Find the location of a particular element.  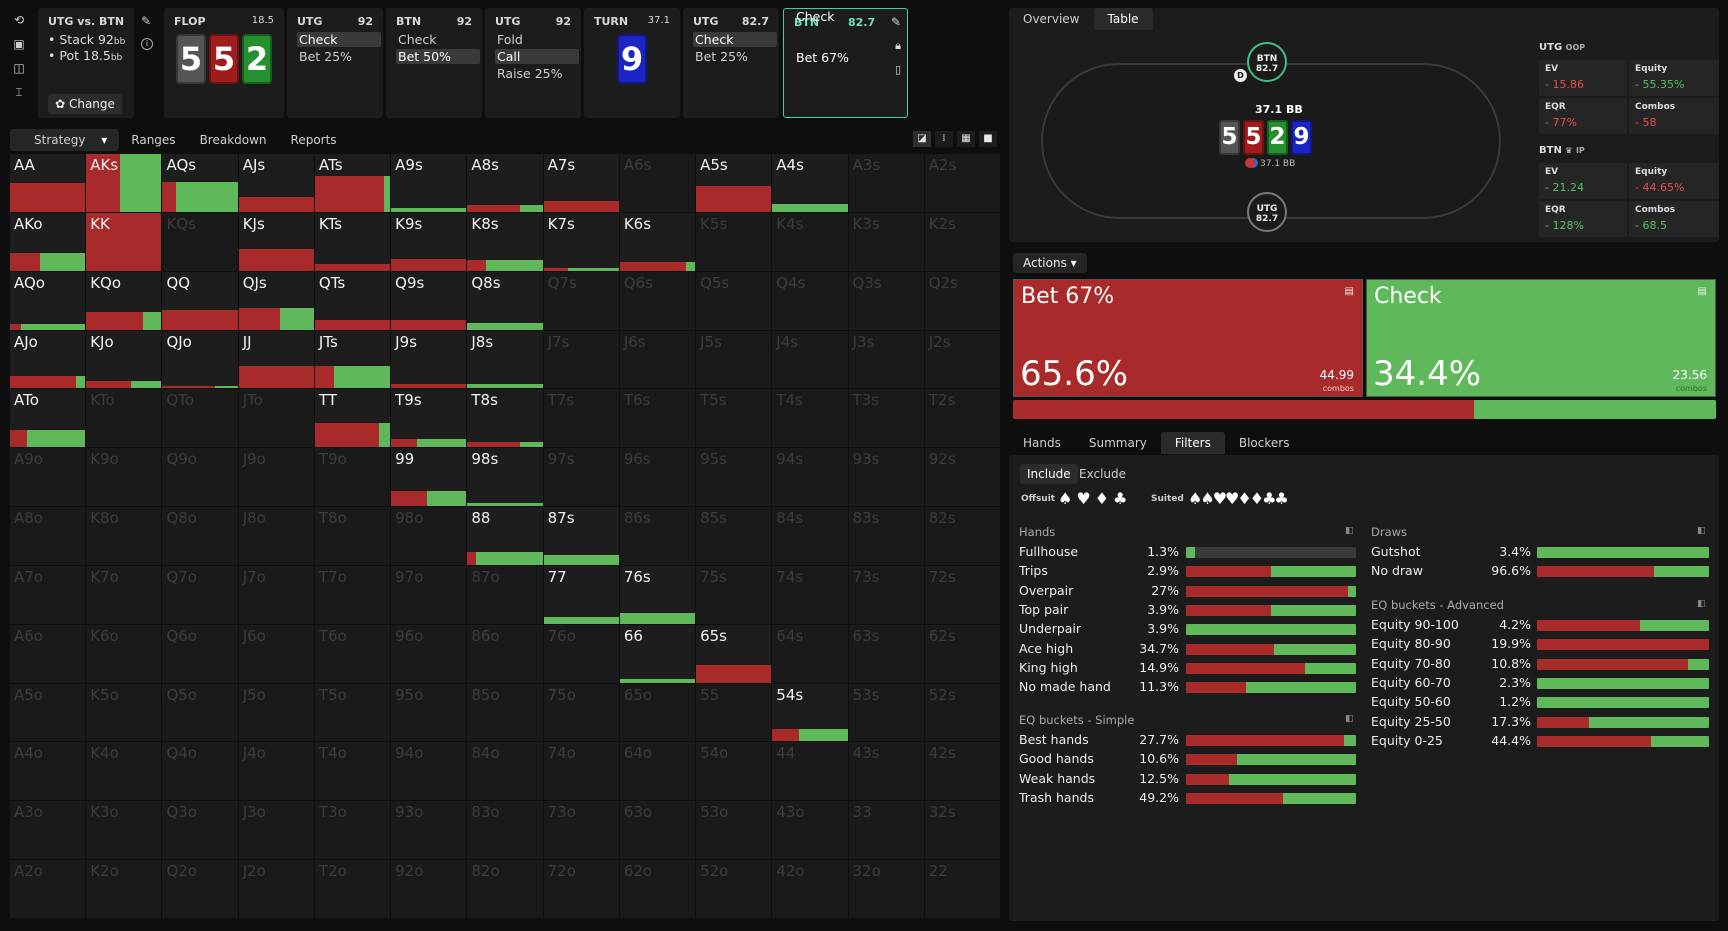

filter-row: Gutshot 3.4% is located at coordinates (1540, 552).